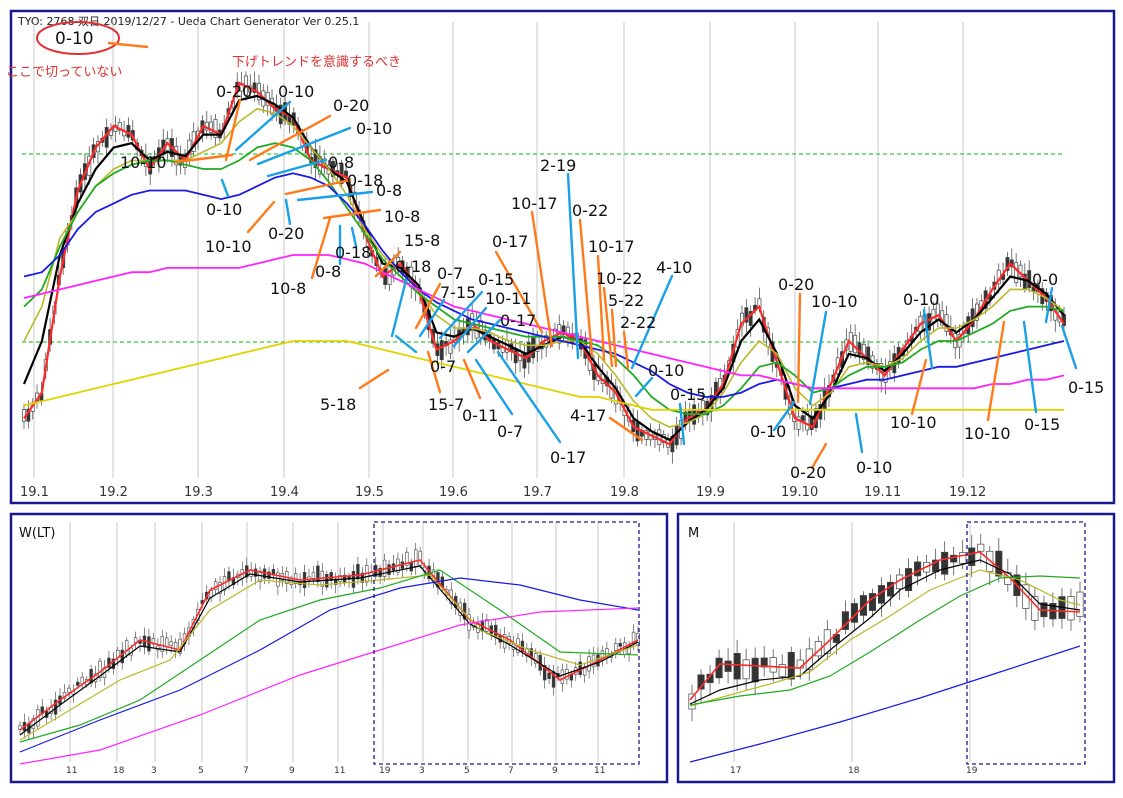  Describe the element at coordinates (443, 366) in the screenshot. I see `annotation-label: 0-7` at that location.